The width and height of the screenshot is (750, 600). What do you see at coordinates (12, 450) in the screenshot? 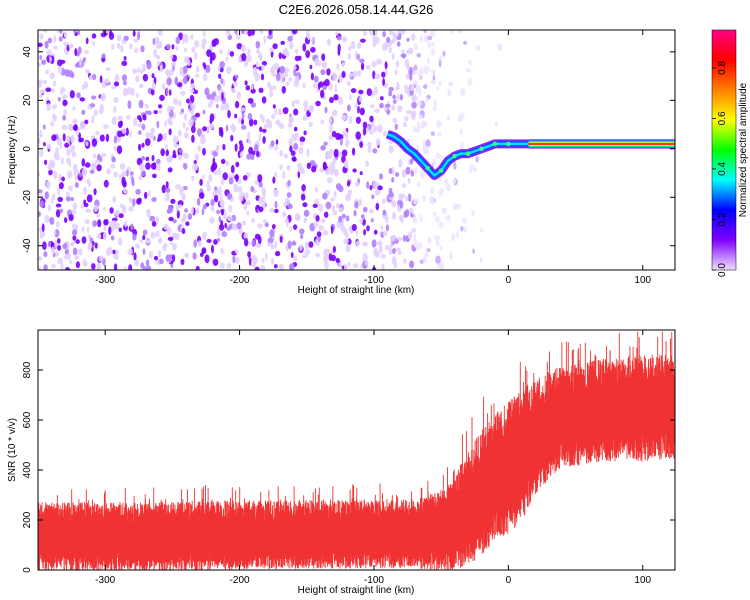
I see `snr-y-label: SNR (10 * v/v)` at bounding box center [12, 450].